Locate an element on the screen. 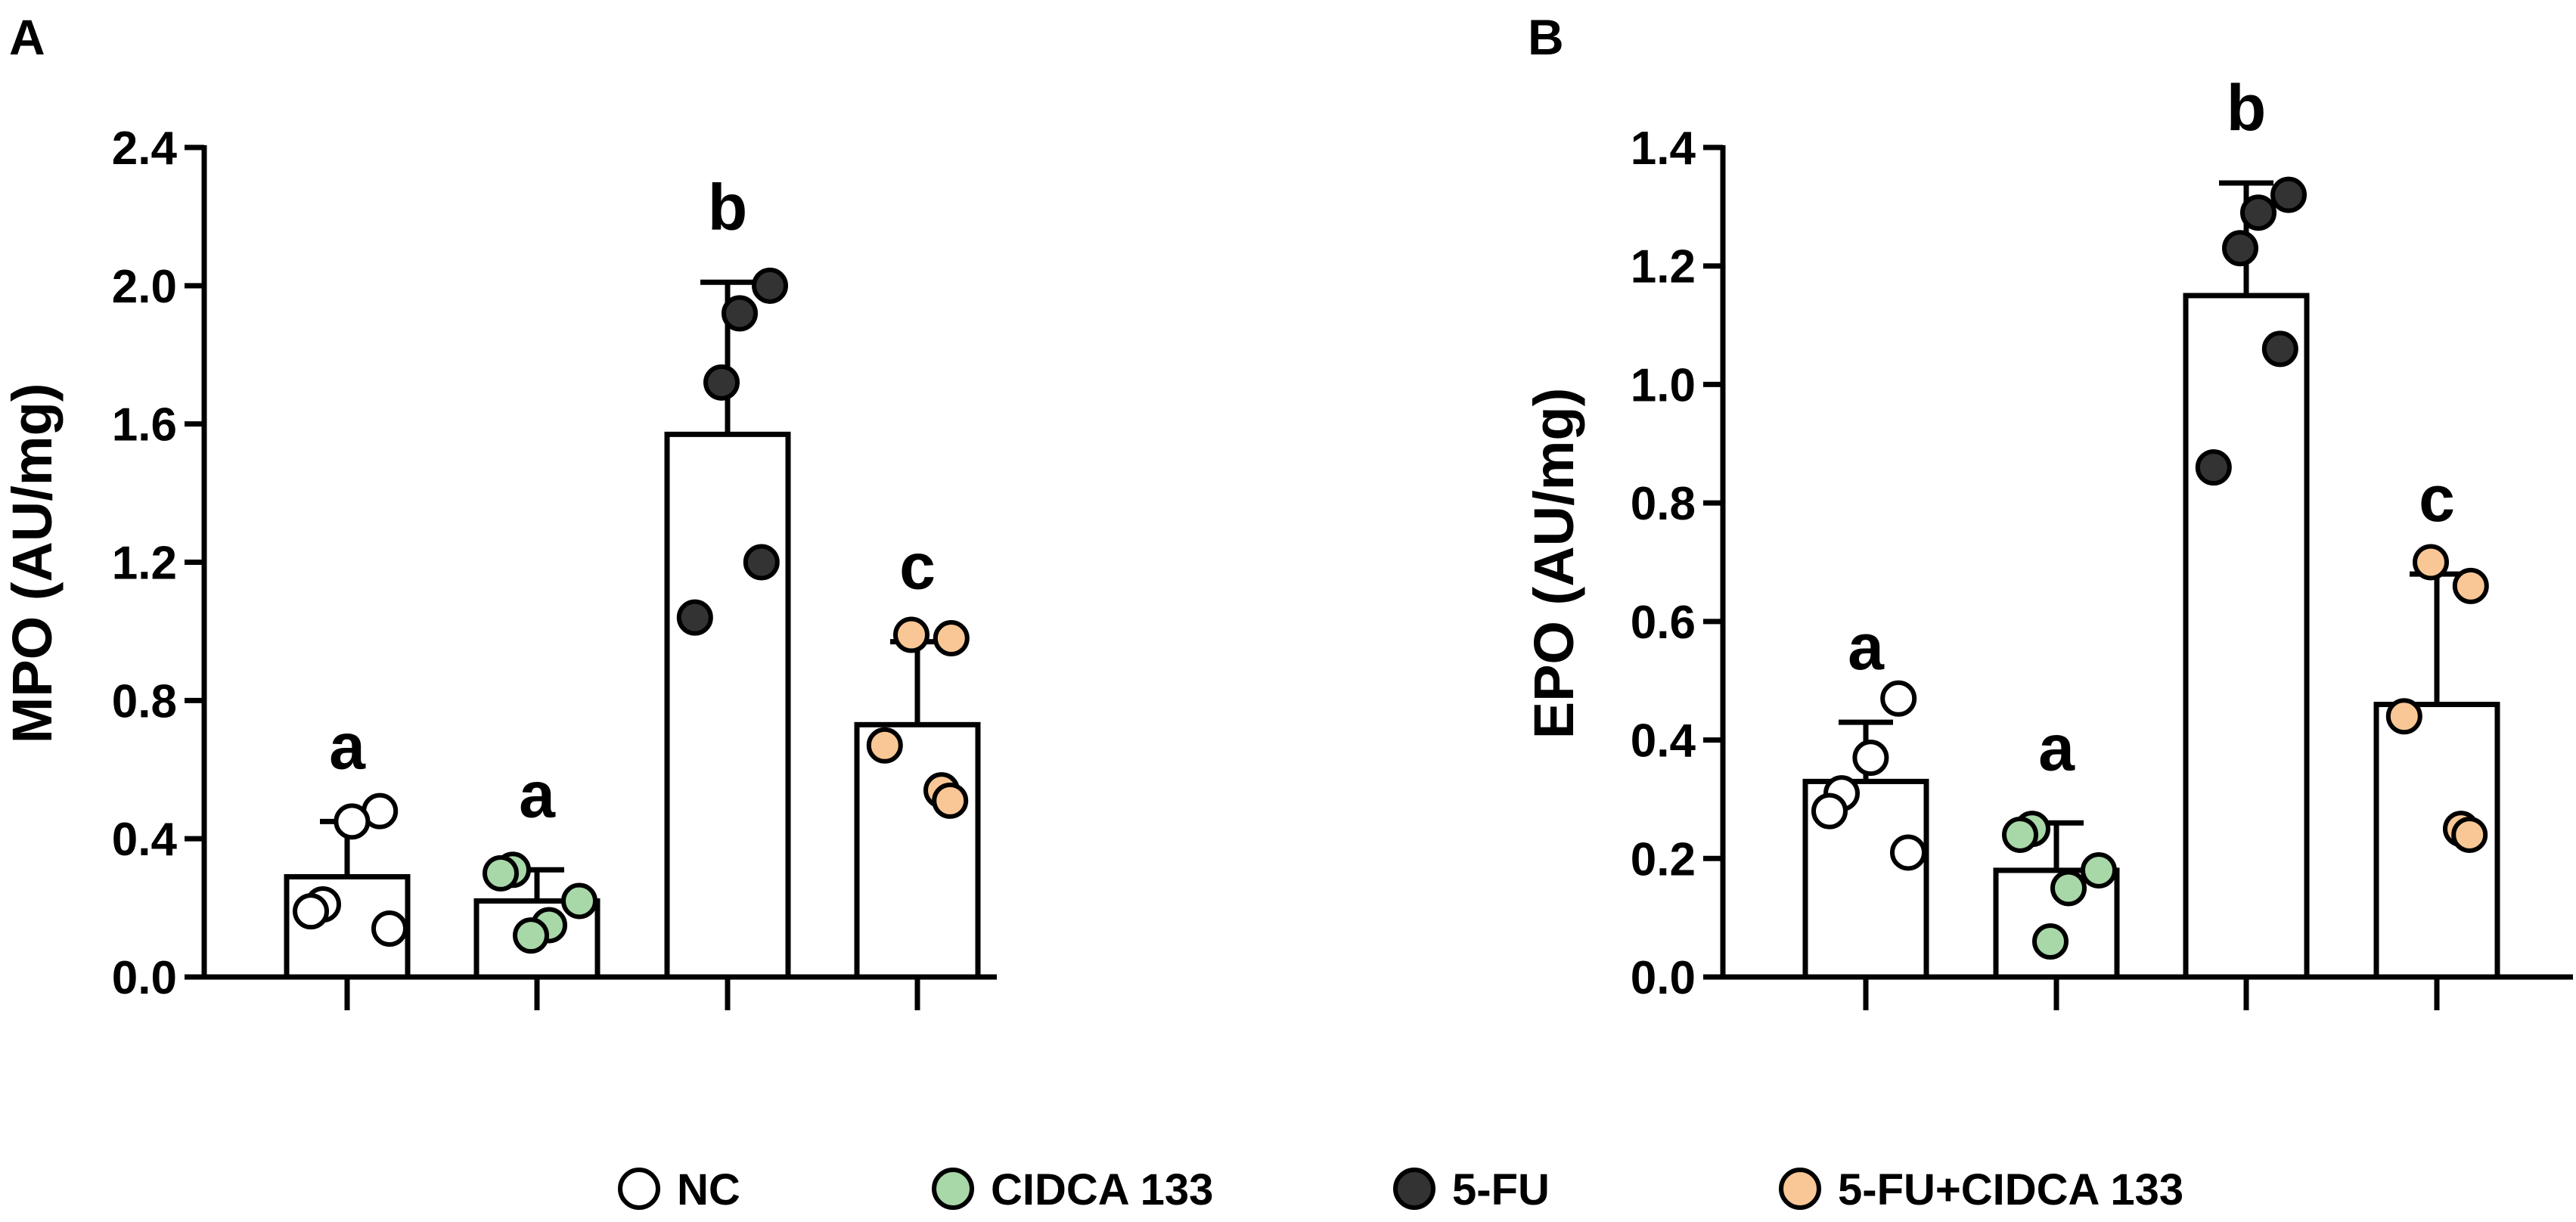 Image resolution: width=2576 pixels, height=1222 pixels. panel-label: B is located at coordinates (1546, 37).